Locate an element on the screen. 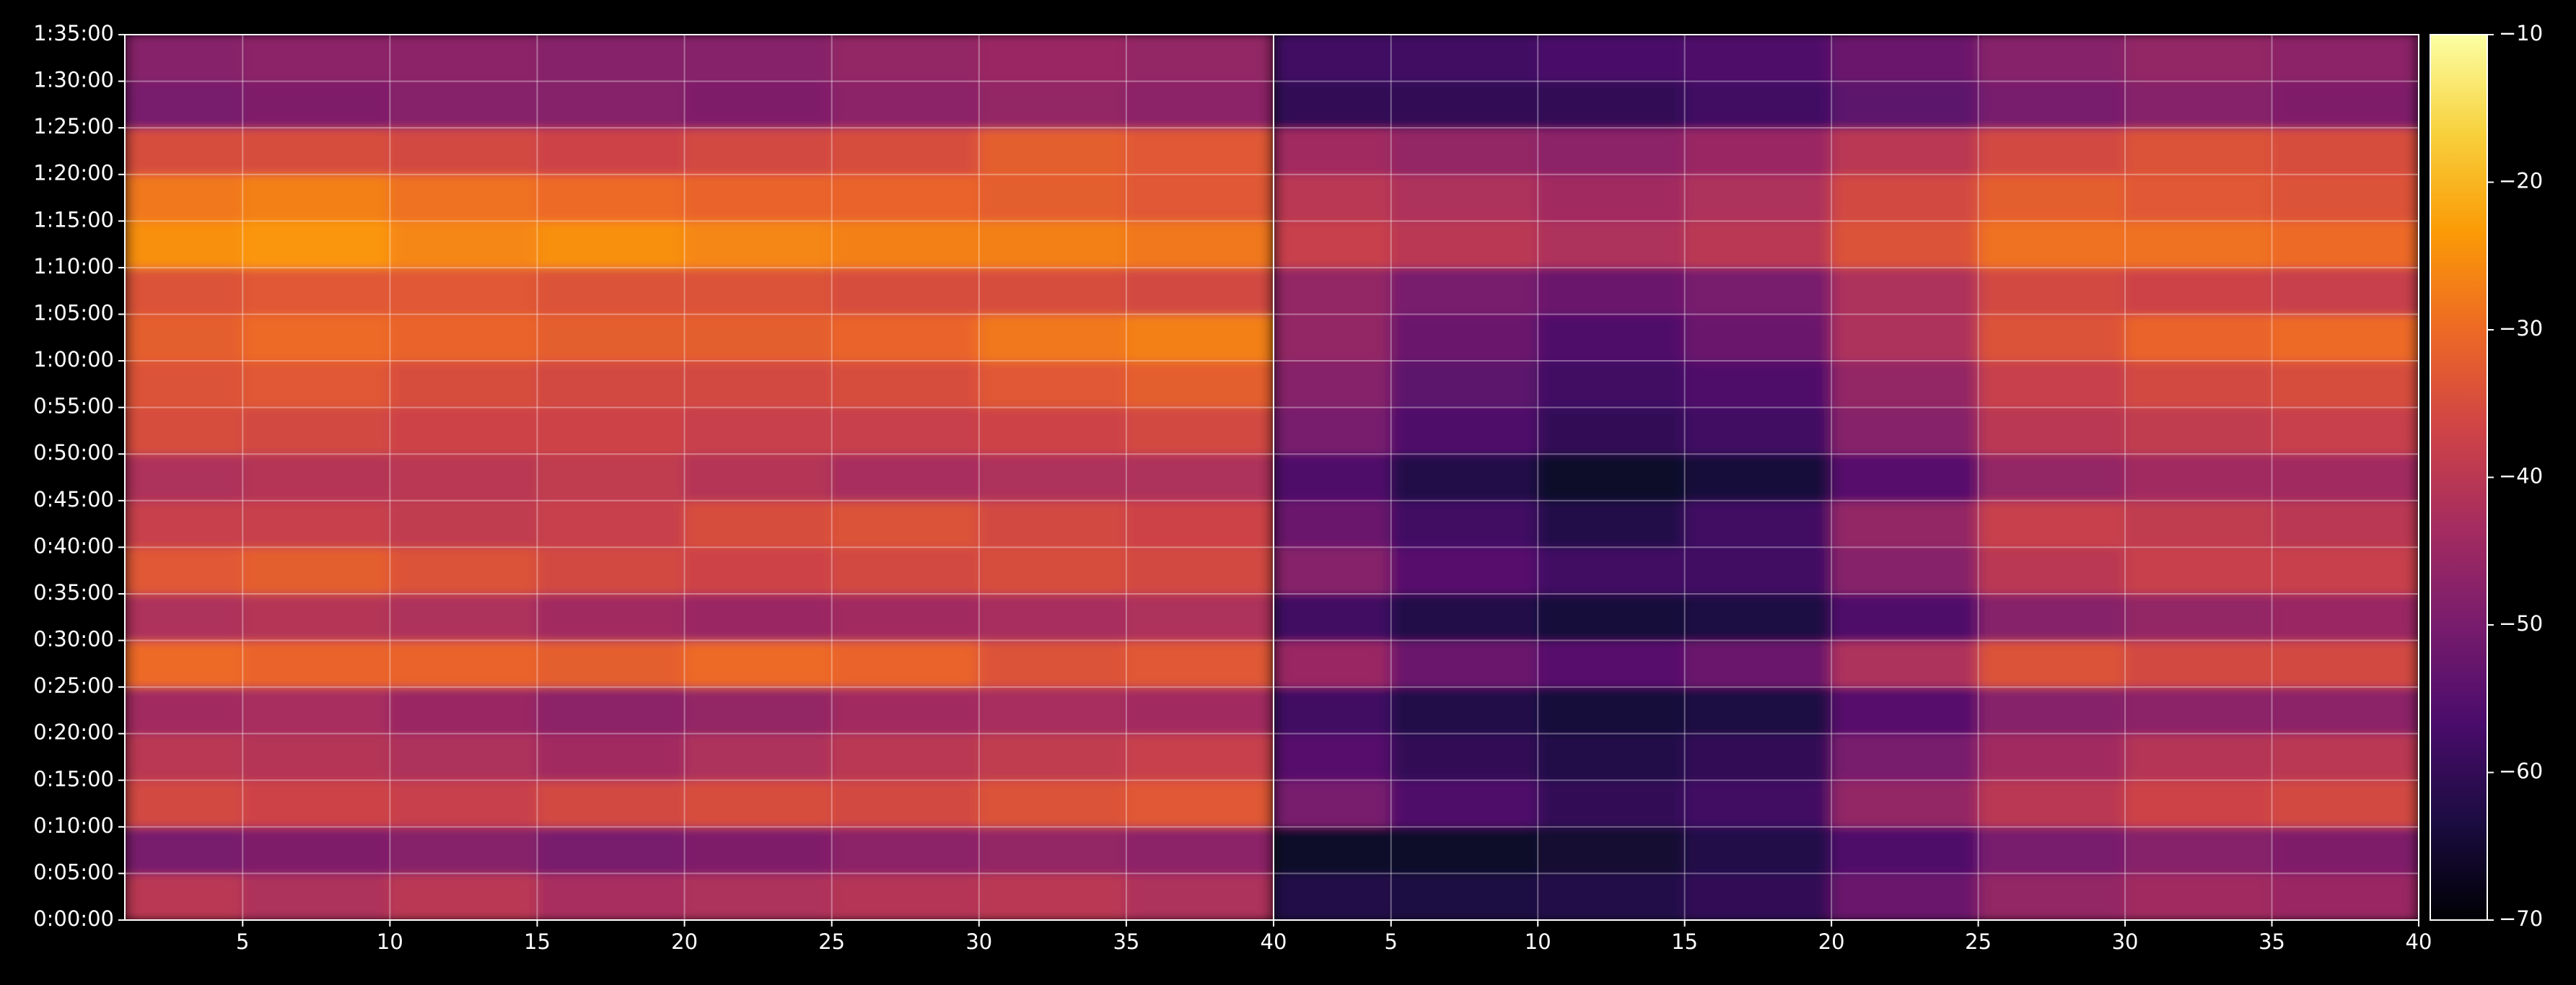  x-tick-label: 30 is located at coordinates (2125, 941).